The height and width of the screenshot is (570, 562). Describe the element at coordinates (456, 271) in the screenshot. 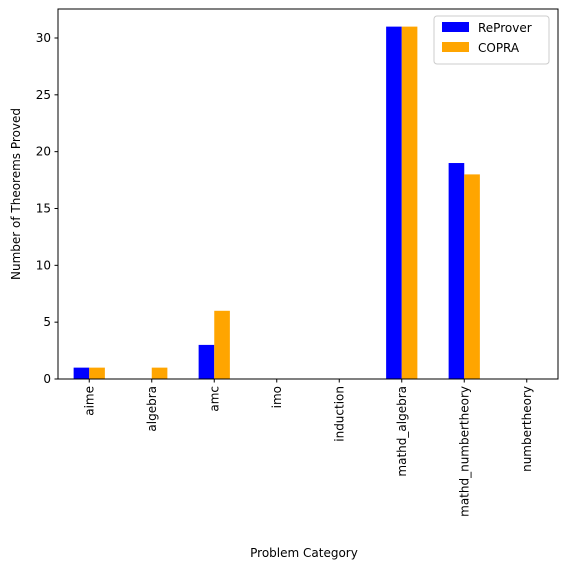

I see `bar-reprover-mathd_numbertheory` at that location.